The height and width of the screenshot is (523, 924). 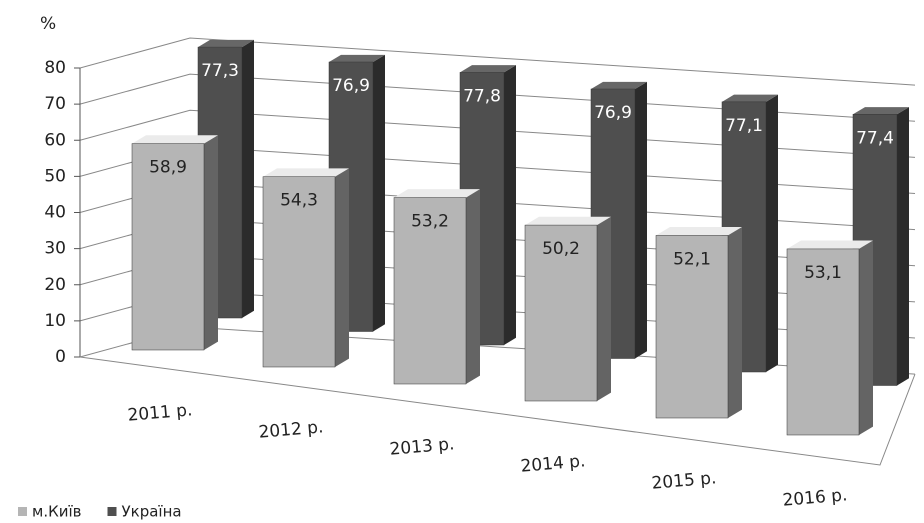 What do you see at coordinates (422, 447) in the screenshot?
I see `x-tick-label: 2013 р.` at bounding box center [422, 447].